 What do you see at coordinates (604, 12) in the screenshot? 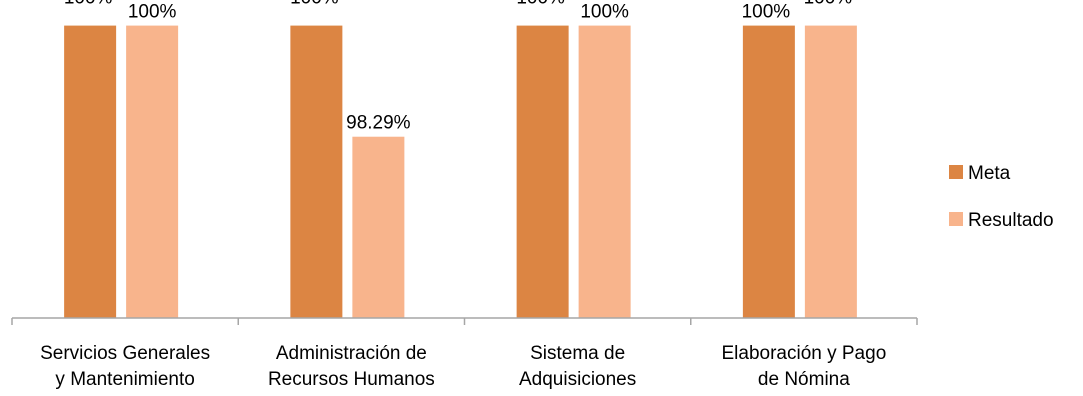
I see `data-label-resultado-3: 100%` at bounding box center [604, 12].